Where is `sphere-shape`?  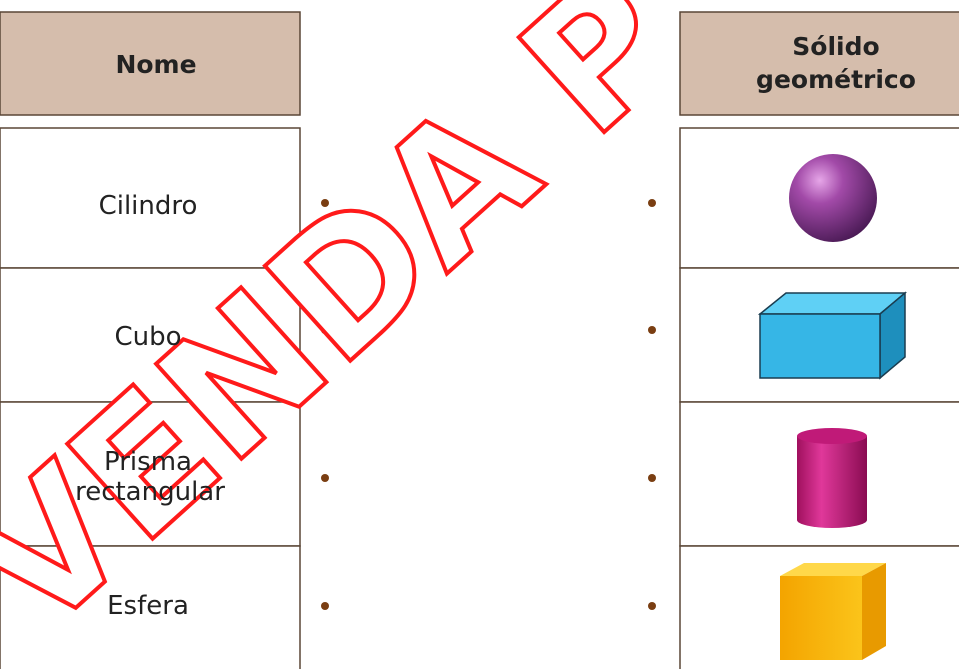
sphere-shape is located at coordinates (833, 198).